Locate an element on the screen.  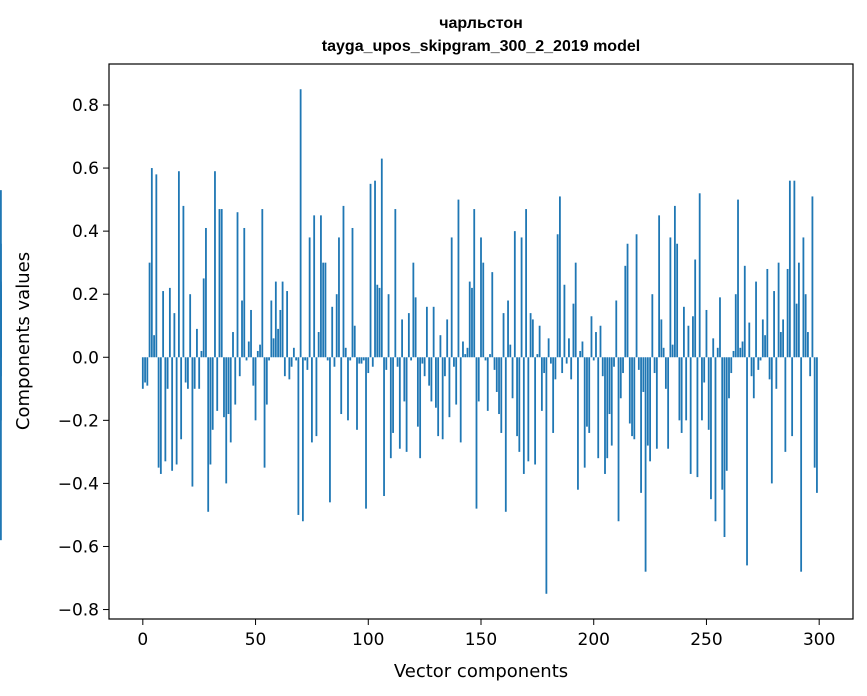
chart-title: чарльстон is located at coordinates (481, 23).